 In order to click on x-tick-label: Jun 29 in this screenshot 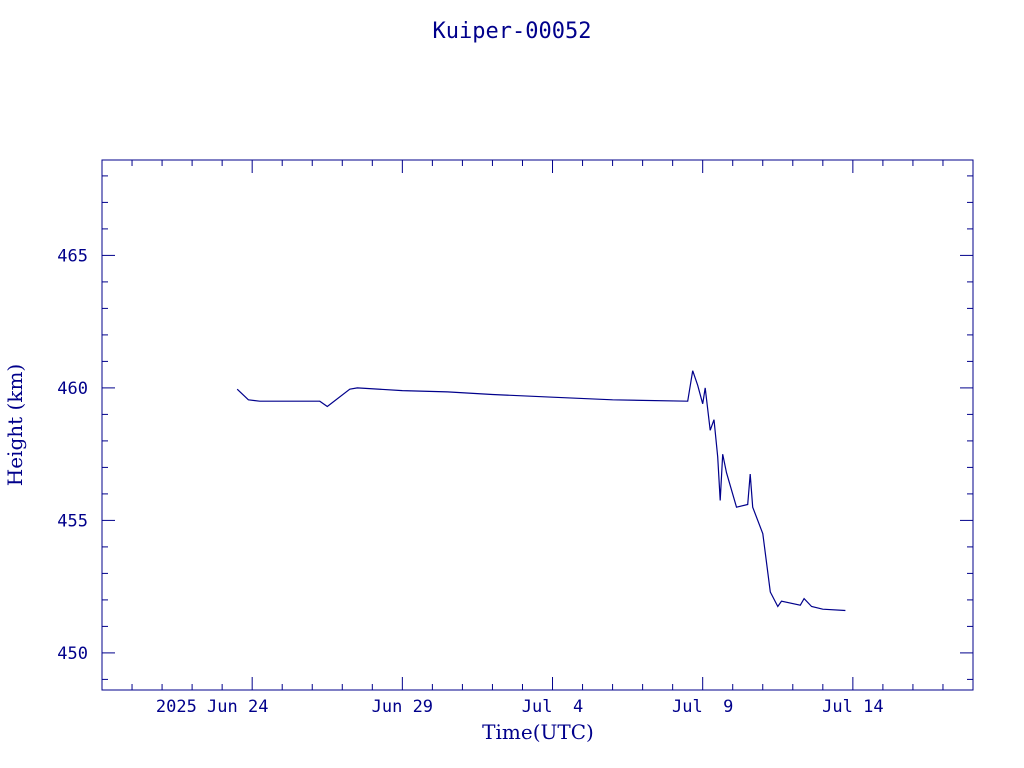, I will do `click(402, 707)`.